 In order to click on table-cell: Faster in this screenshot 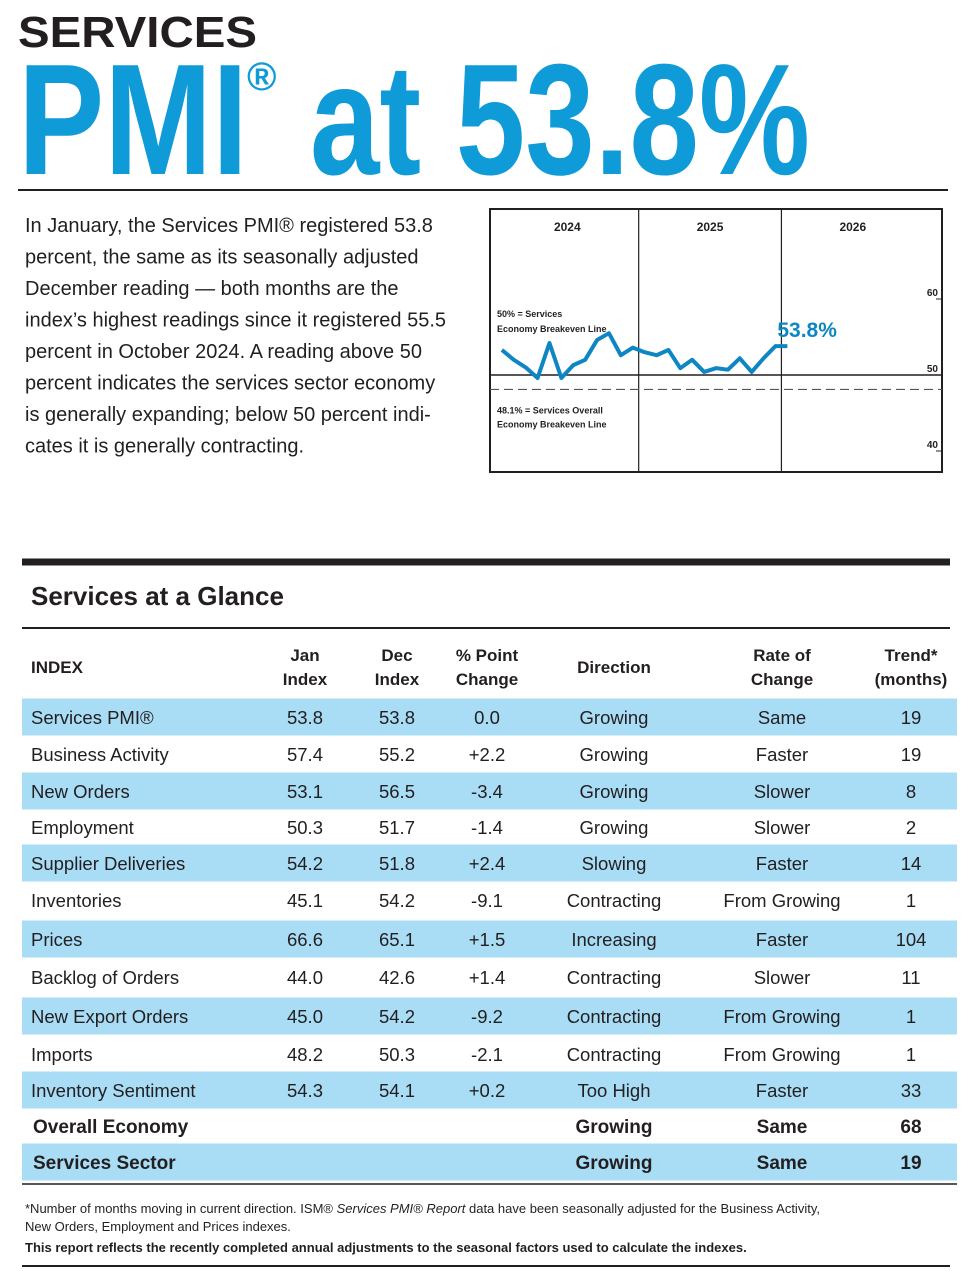, I will do `click(782, 754)`.